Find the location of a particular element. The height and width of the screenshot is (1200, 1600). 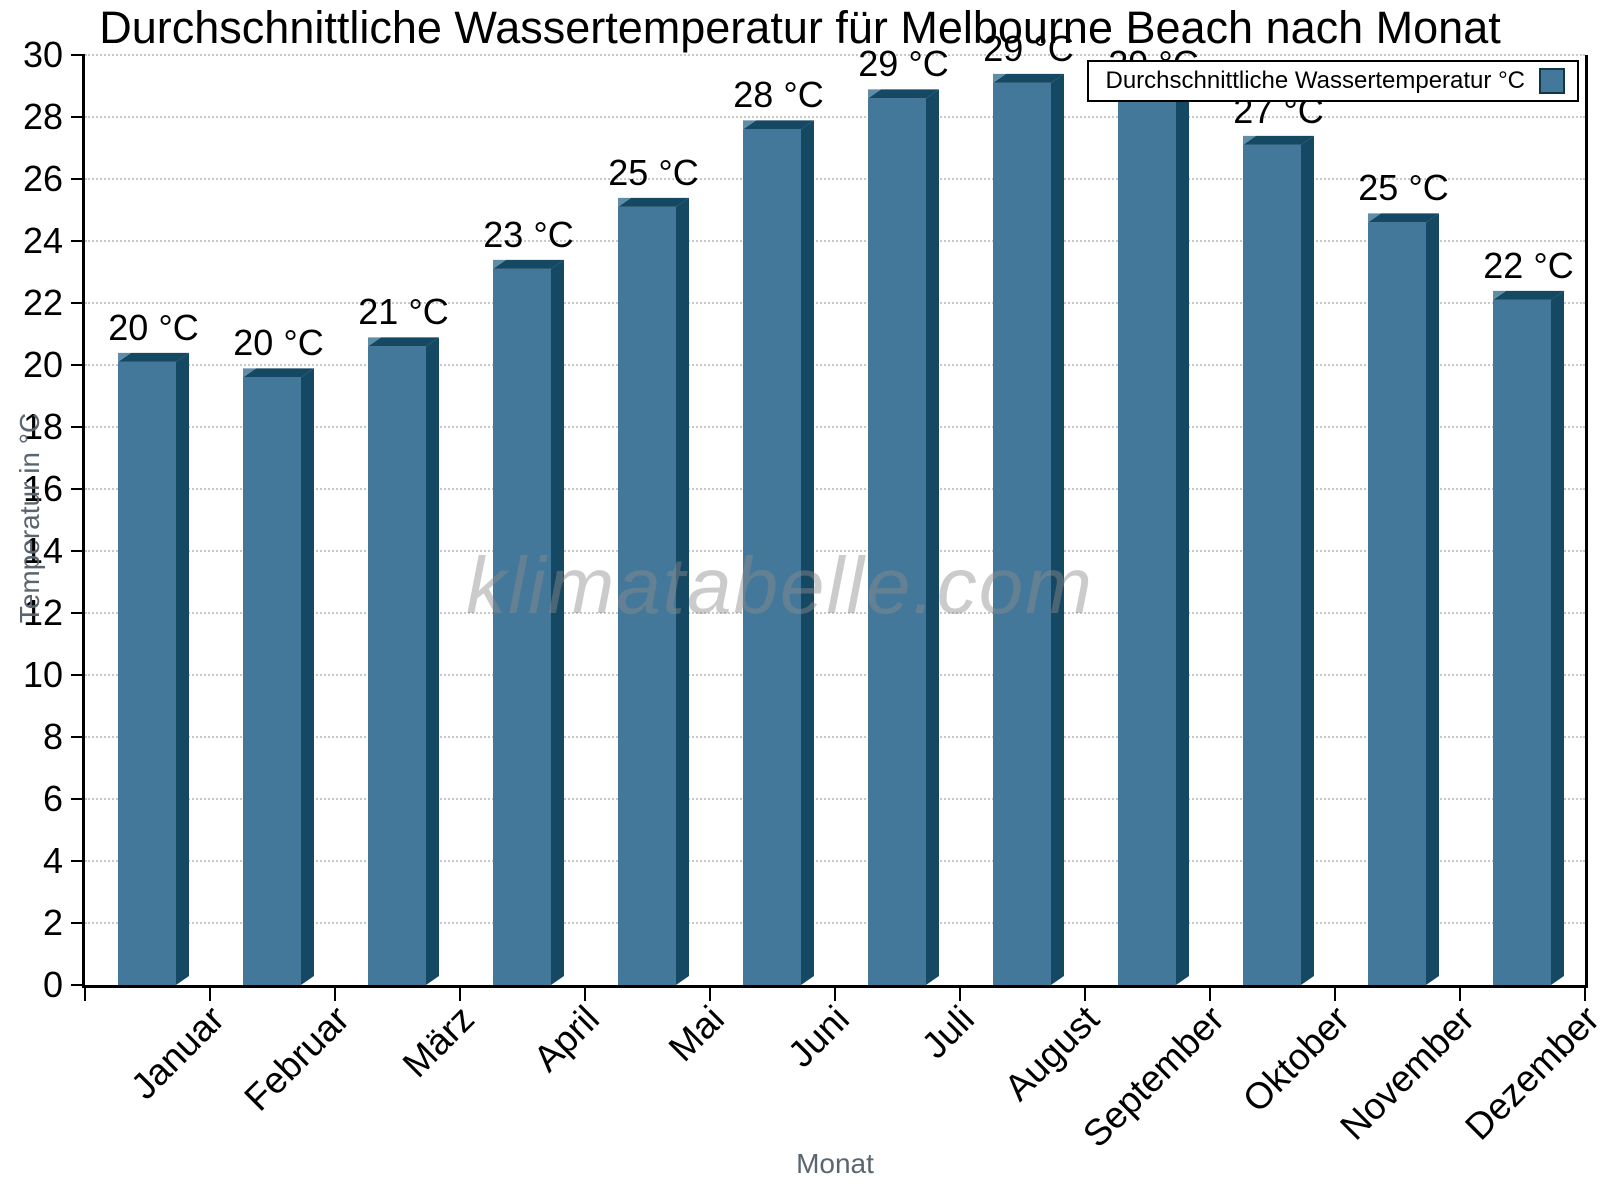

bar-value-label: 23 °C is located at coordinates (528, 234).